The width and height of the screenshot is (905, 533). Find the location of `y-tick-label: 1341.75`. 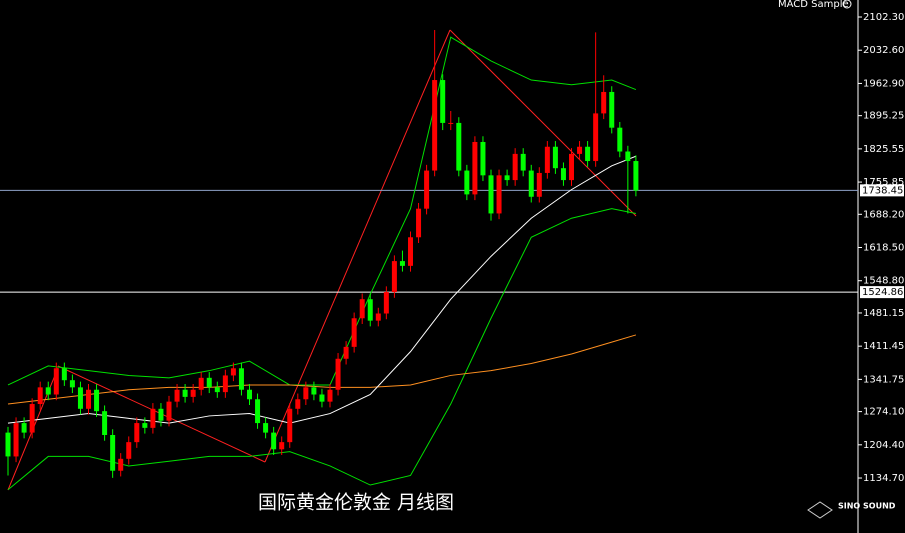

y-tick-label: 1341.75 is located at coordinates (883, 379).